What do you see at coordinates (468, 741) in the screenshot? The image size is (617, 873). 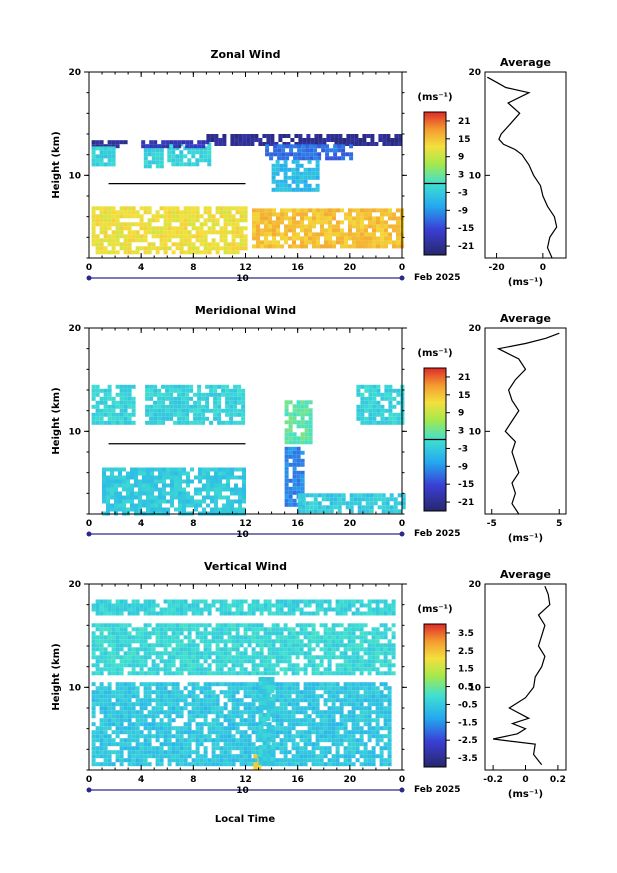 I see `colorbar-tick-label: -2.5` at bounding box center [468, 741].